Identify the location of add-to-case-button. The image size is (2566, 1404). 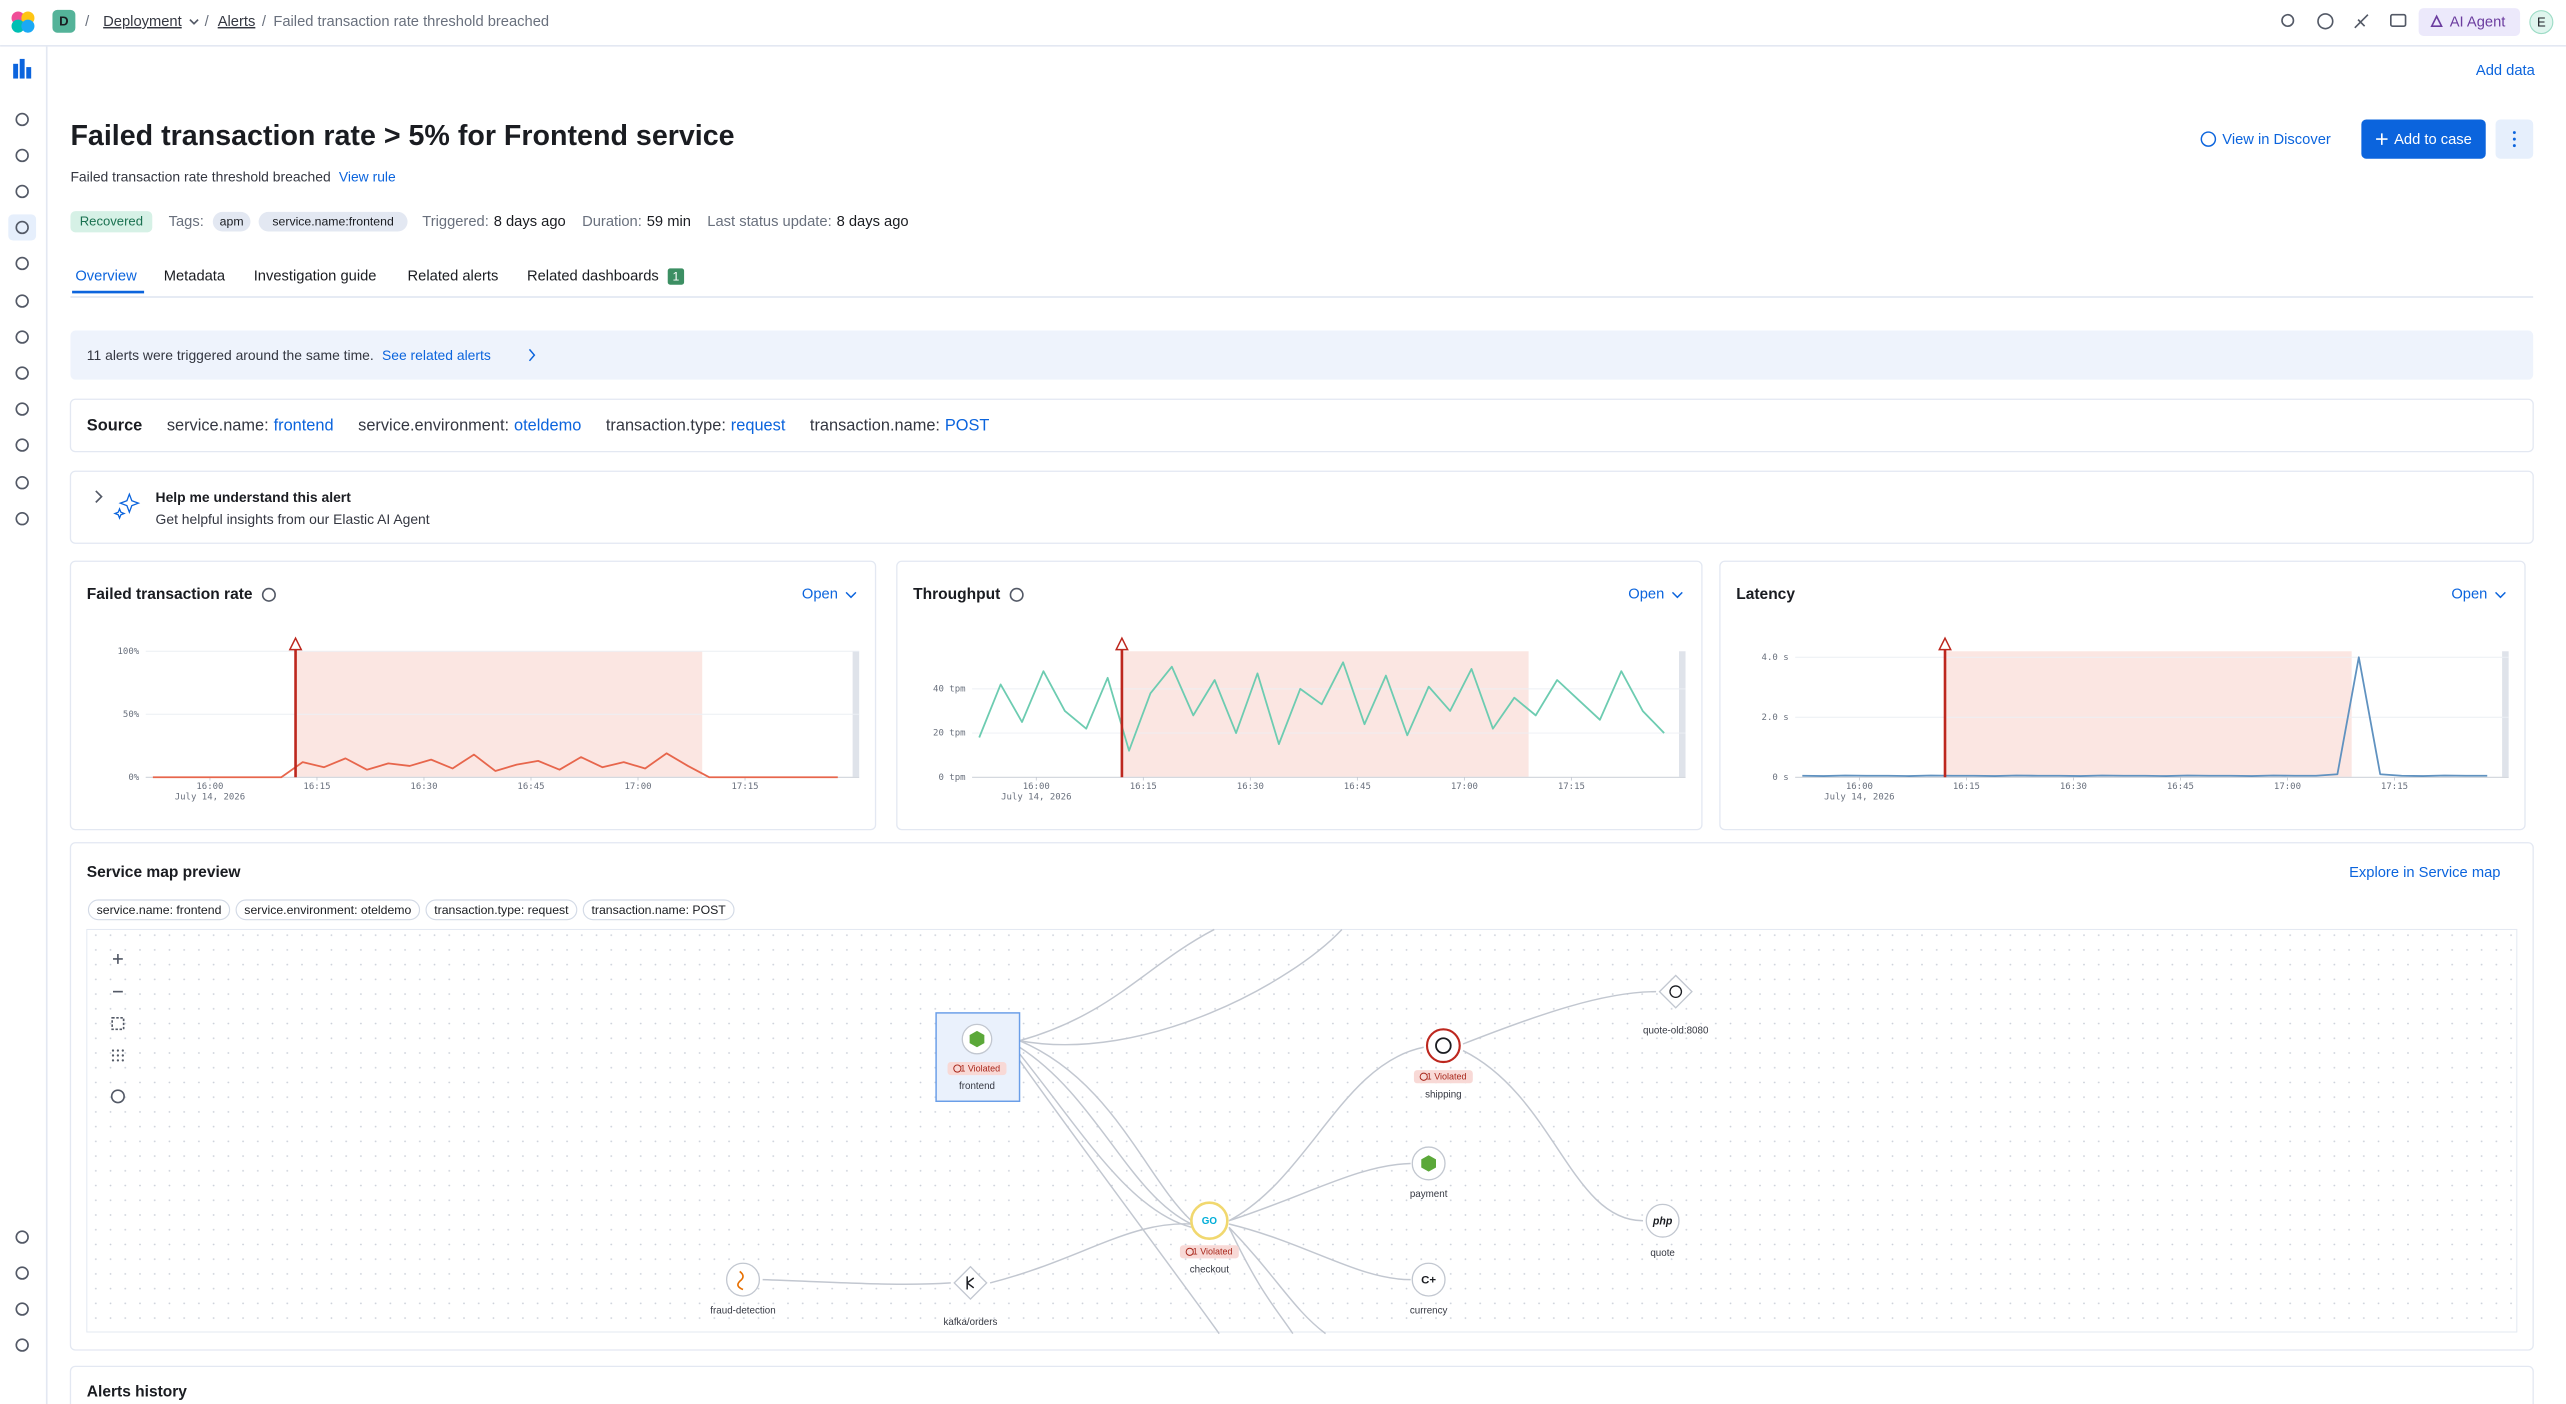
(2423, 139).